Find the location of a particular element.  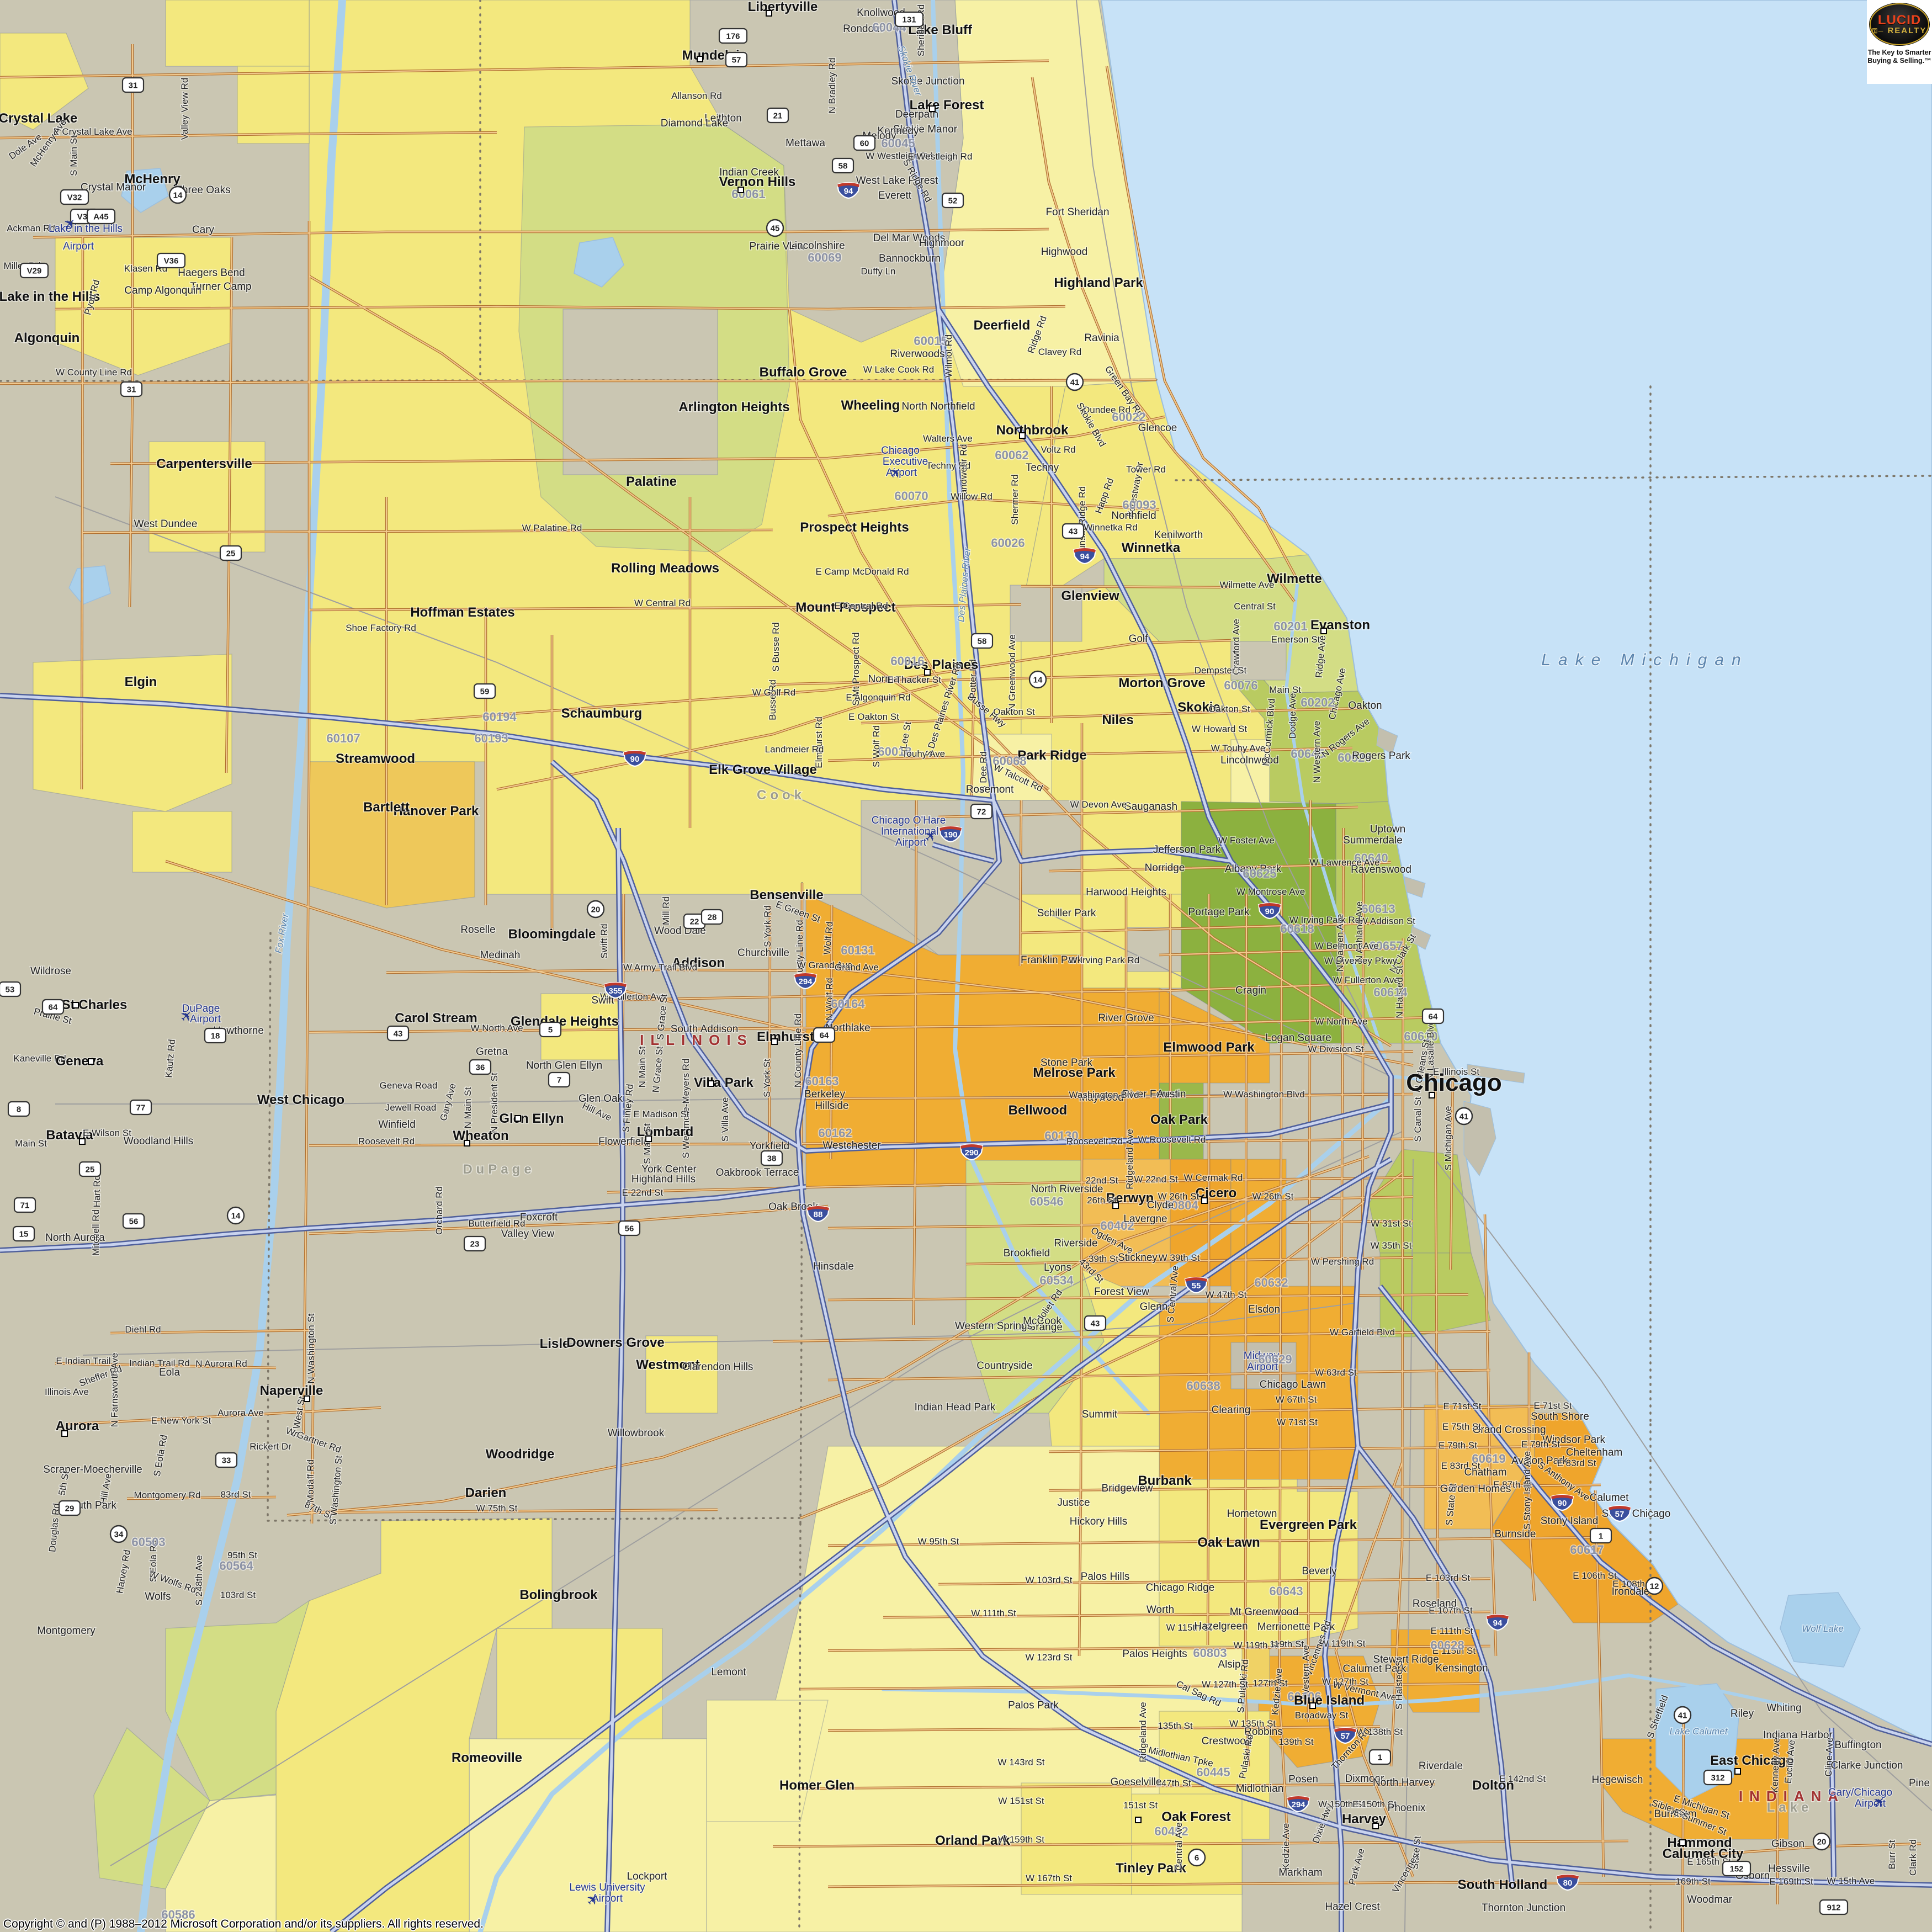

route-shield-number: 94 is located at coordinates (848, 192).